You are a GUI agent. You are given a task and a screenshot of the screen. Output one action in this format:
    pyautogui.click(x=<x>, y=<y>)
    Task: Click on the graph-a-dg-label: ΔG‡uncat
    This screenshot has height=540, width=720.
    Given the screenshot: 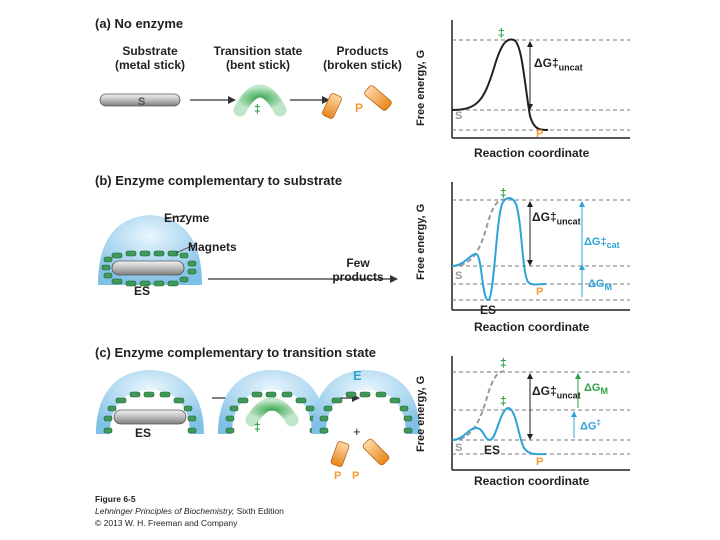 What is the action you would take?
    pyautogui.click(x=558, y=64)
    